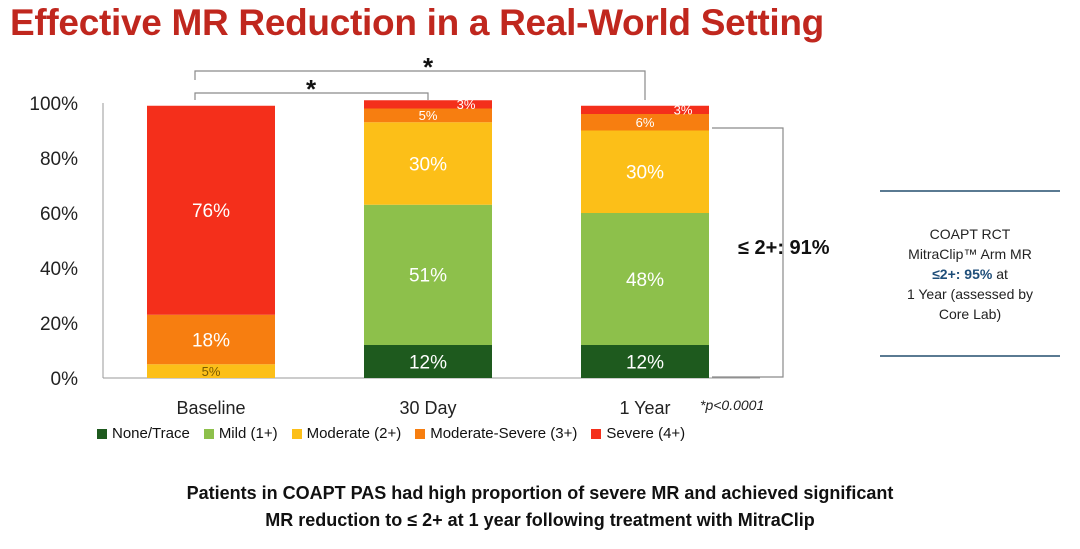 This screenshot has width=1080, height=549. I want to click on info-line-2: MitraClip™ Arm MR, so click(970, 253).